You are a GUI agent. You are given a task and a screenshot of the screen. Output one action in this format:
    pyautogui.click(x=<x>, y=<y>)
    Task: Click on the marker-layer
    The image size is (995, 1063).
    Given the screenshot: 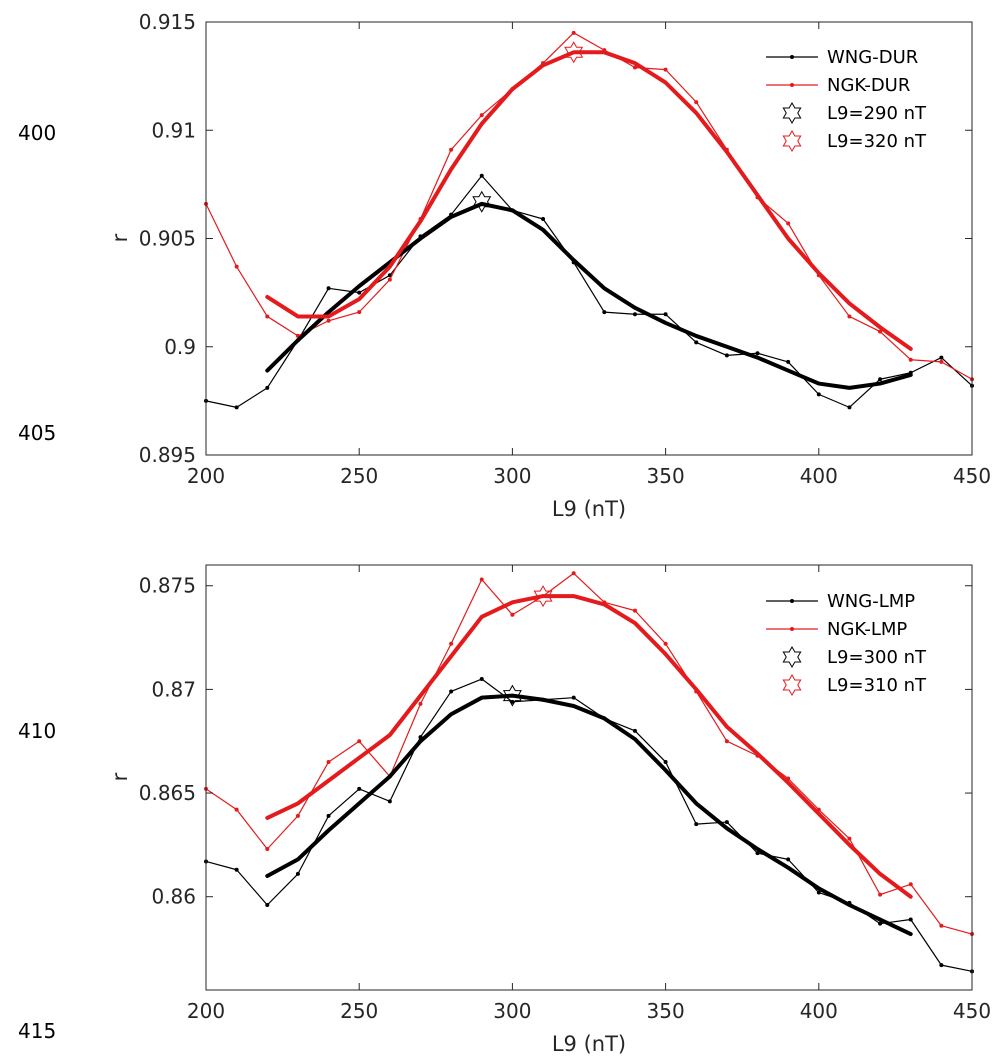 What is the action you would take?
    pyautogui.click(x=528, y=127)
    